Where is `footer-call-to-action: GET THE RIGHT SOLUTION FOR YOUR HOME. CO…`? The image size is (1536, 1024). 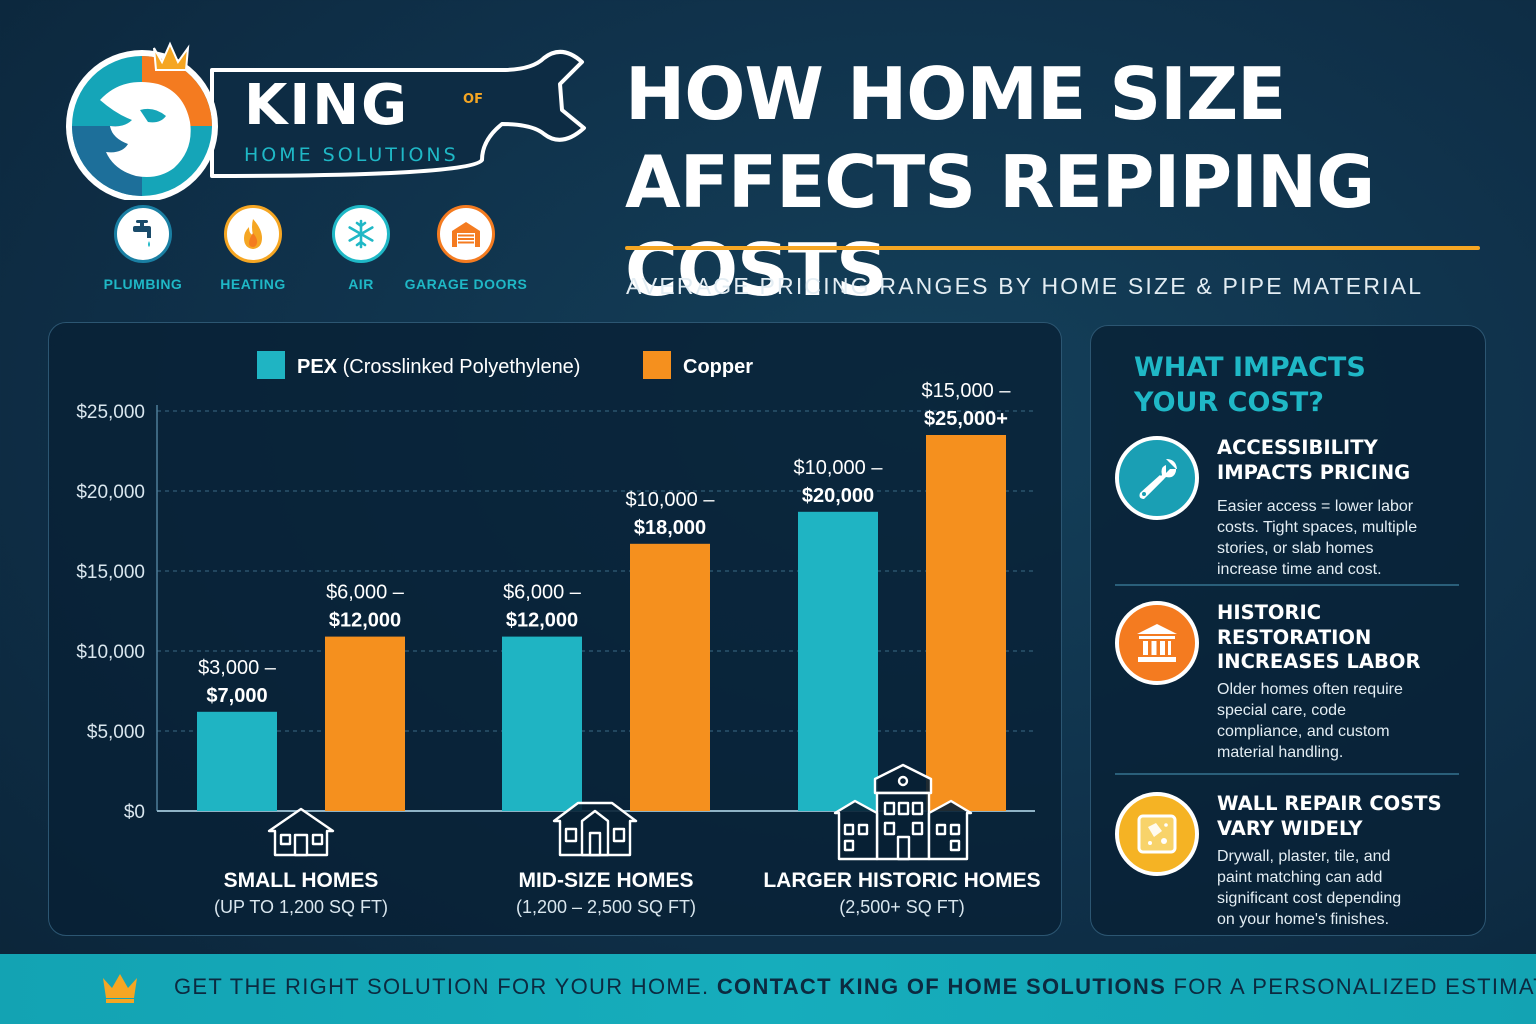 footer-call-to-action: GET THE RIGHT SOLUTION FOR YOUR HOME. CO… is located at coordinates (855, 987).